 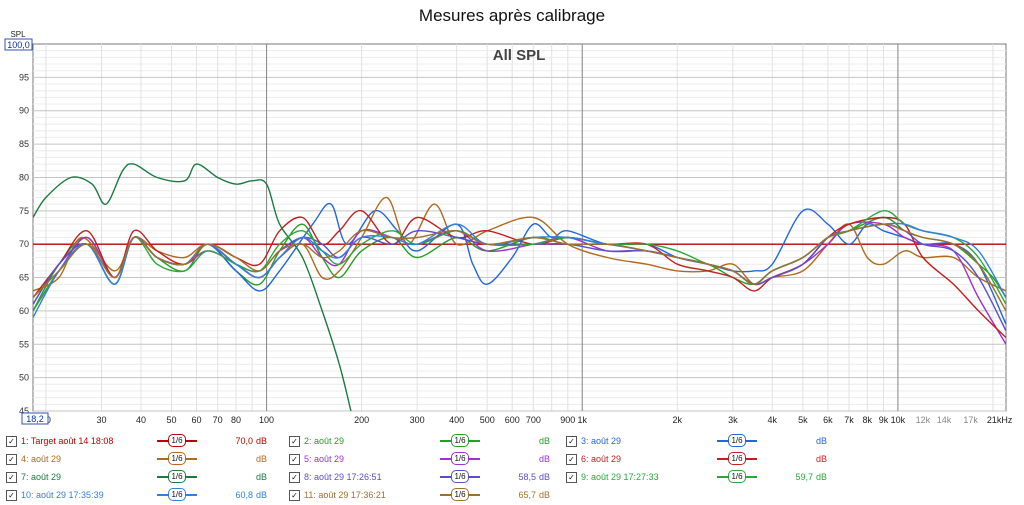 I want to click on y-top-box, so click(x=18, y=44).